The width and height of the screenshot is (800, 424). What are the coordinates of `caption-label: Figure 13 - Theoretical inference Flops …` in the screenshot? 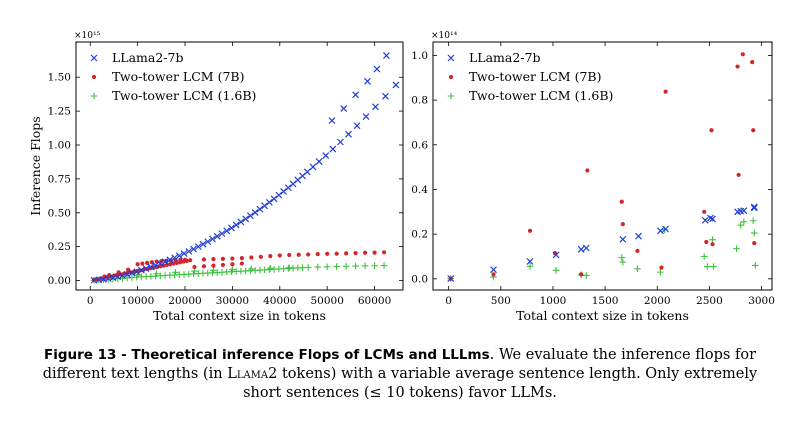 It's located at (267, 355).